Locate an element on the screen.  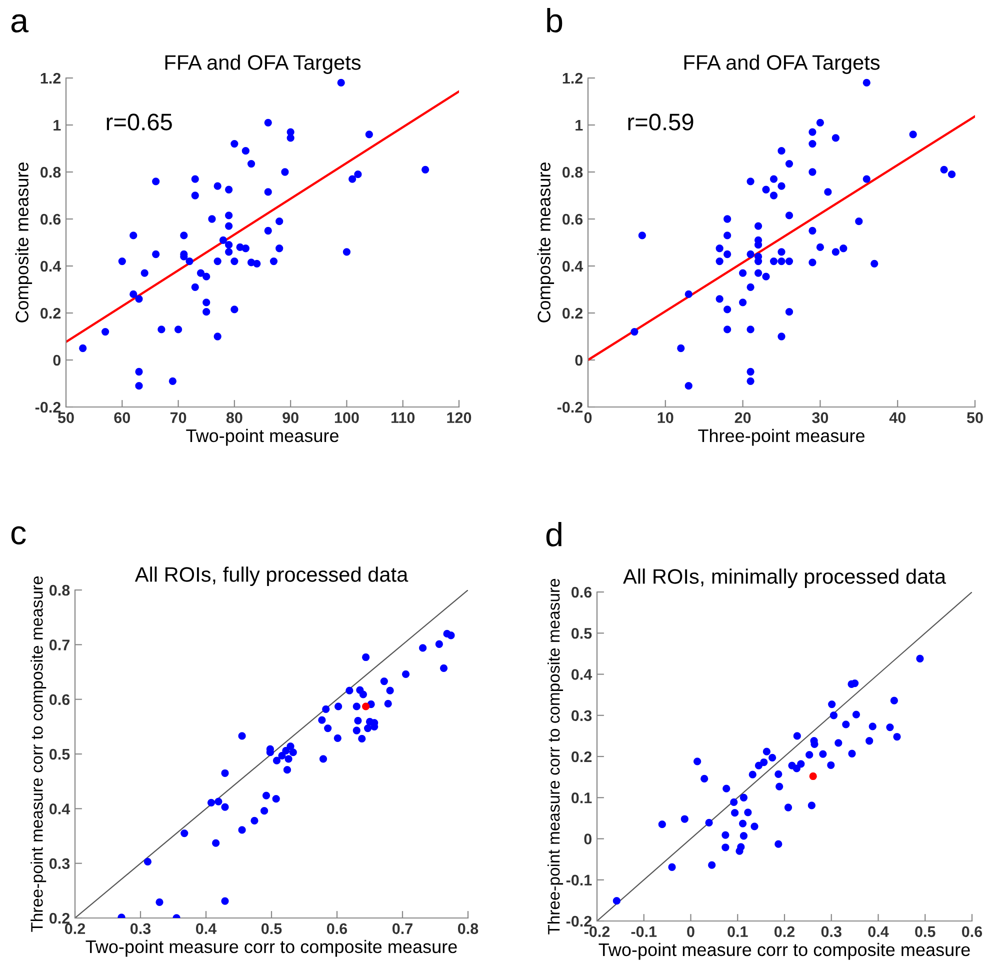
x-tick-label: 0.1 is located at coordinates (738, 932).